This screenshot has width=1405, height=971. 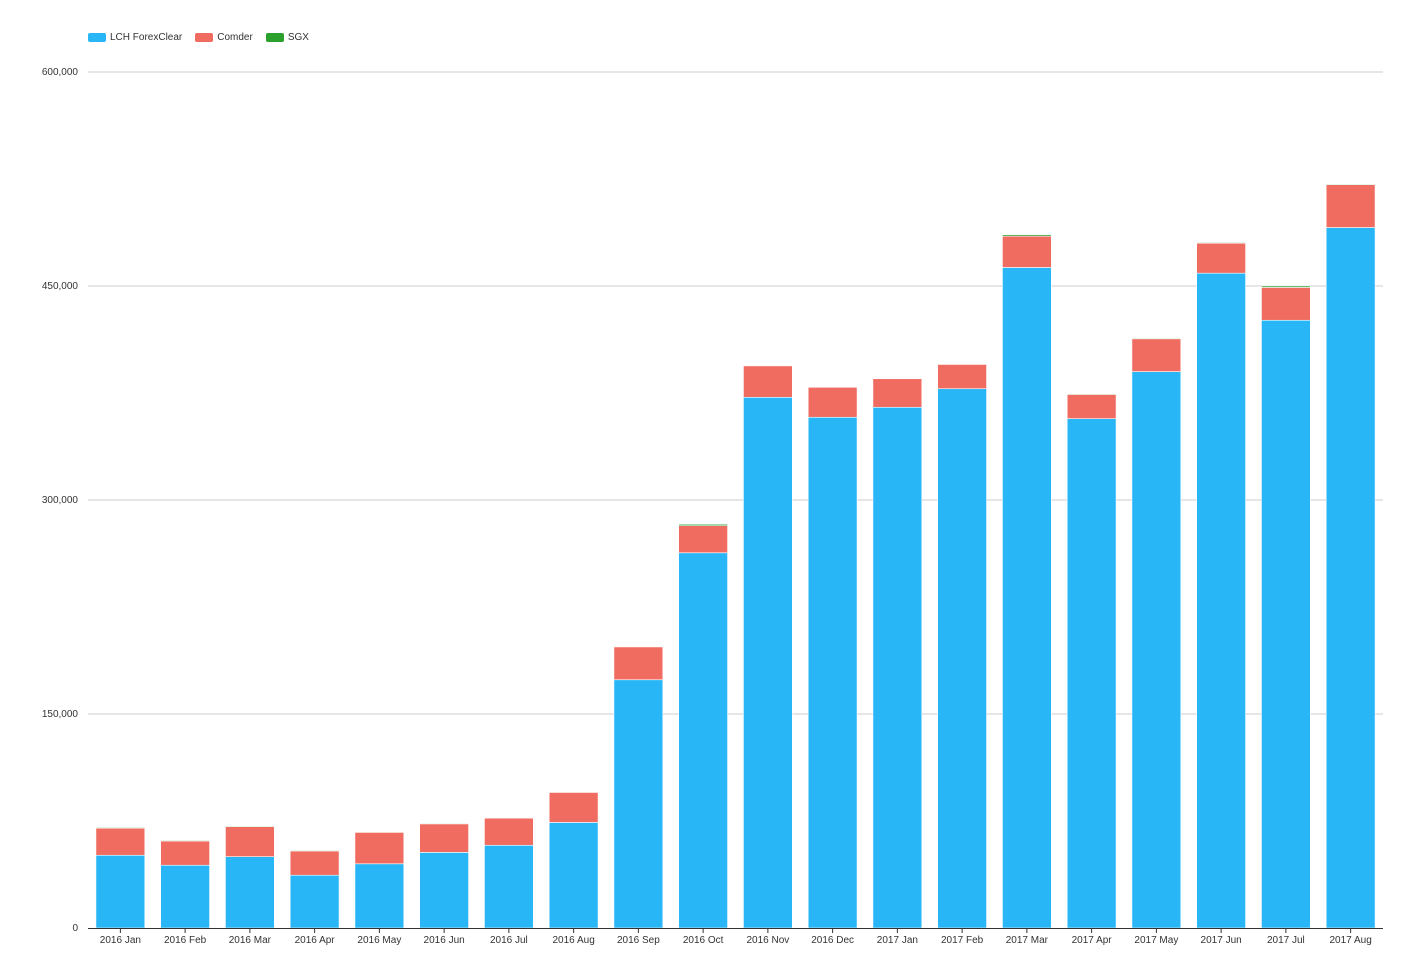 I want to click on legend-item-sgx: SGX, so click(x=287, y=37).